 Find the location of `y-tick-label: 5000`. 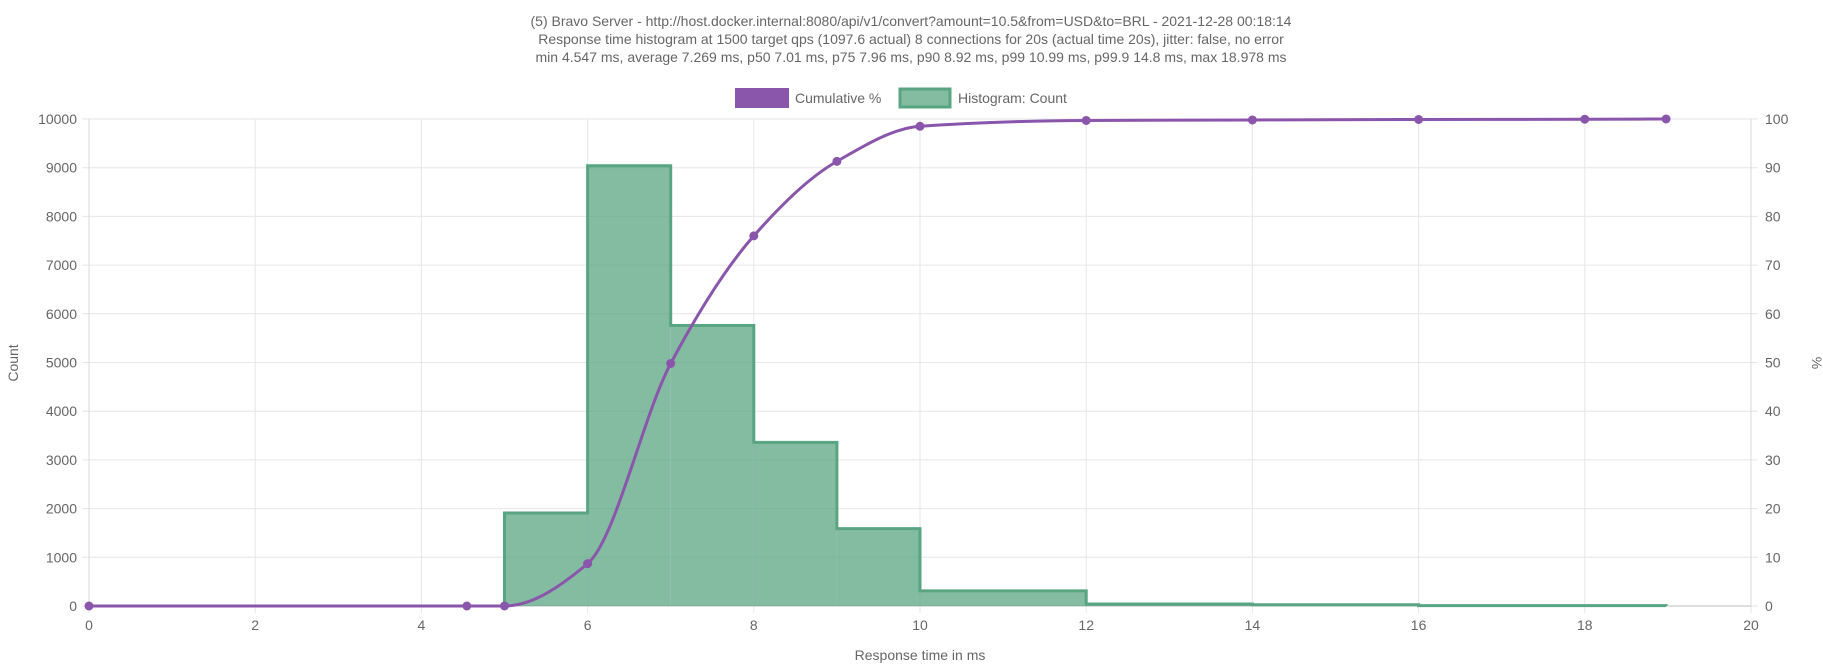

y-tick-label: 5000 is located at coordinates (61, 363).